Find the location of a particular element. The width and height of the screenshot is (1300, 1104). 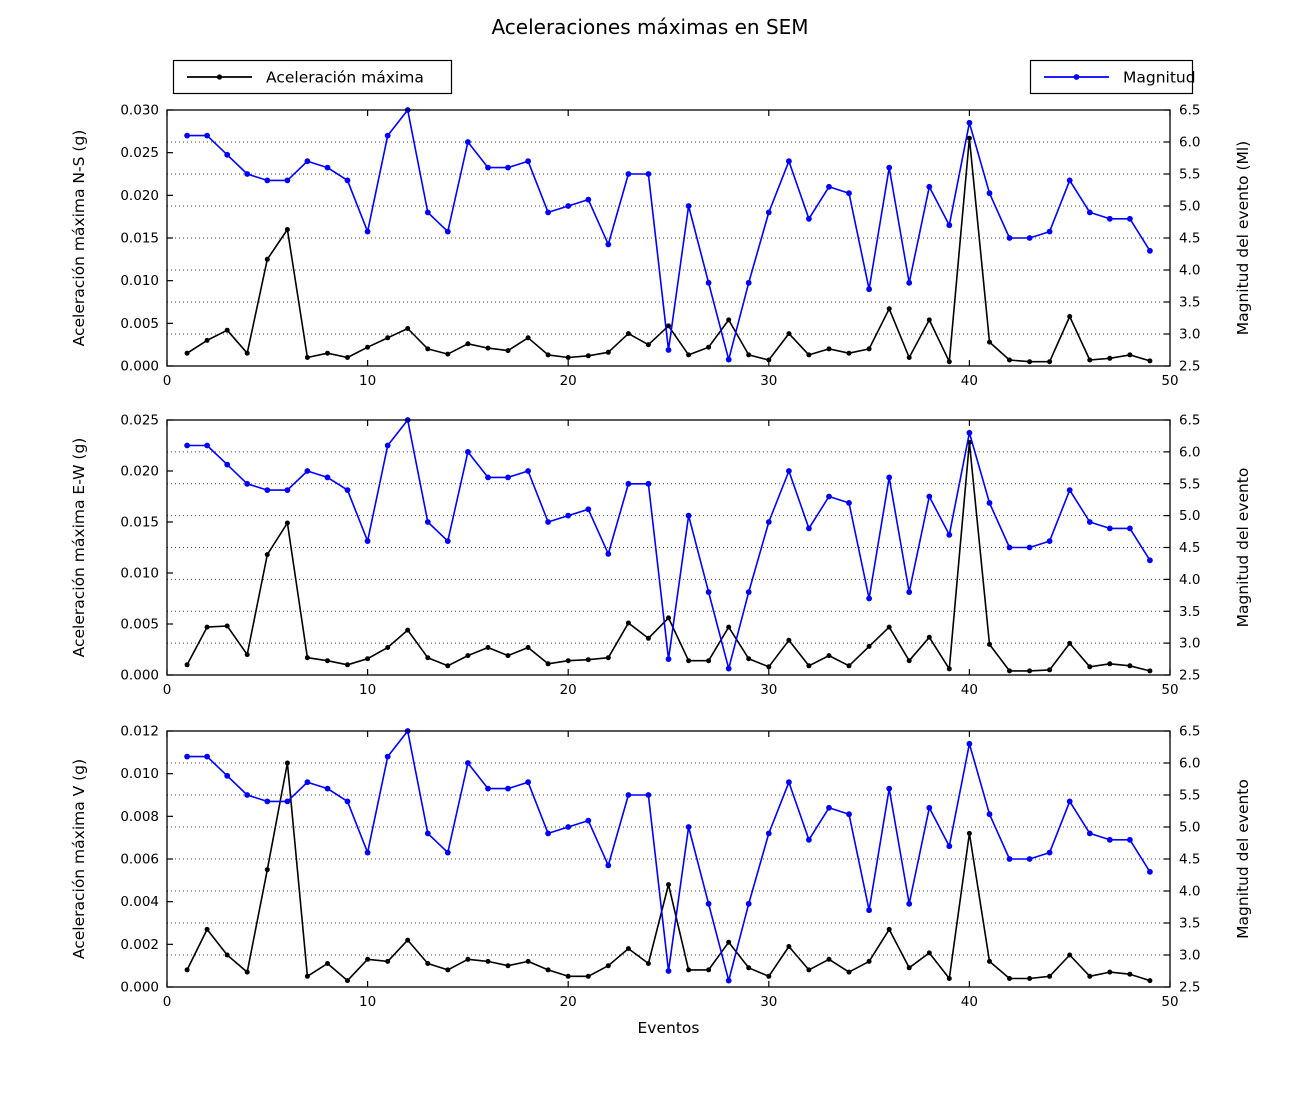

legend-label-magnitud: Magnitud is located at coordinates (1159, 78).